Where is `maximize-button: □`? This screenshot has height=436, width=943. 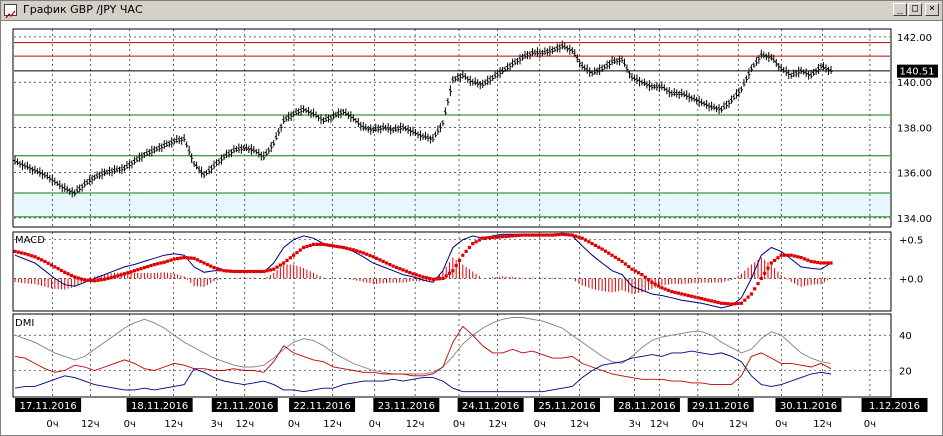
maximize-button: □ is located at coordinates (915, 9).